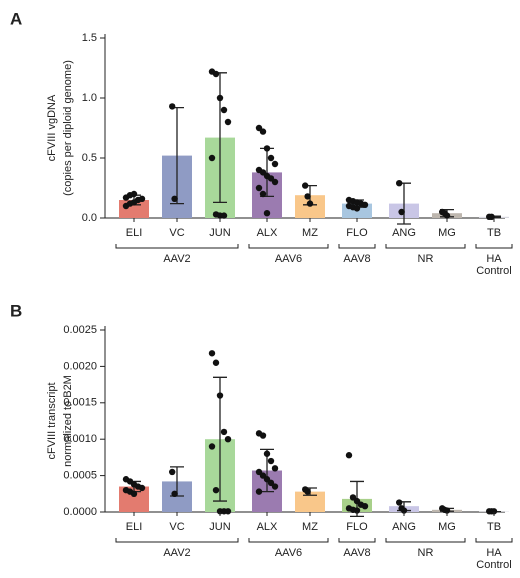 This screenshot has height=578, width=520. Describe the element at coordinates (80, 330) in the screenshot. I see `y-tick-label: 0.0025` at that location.